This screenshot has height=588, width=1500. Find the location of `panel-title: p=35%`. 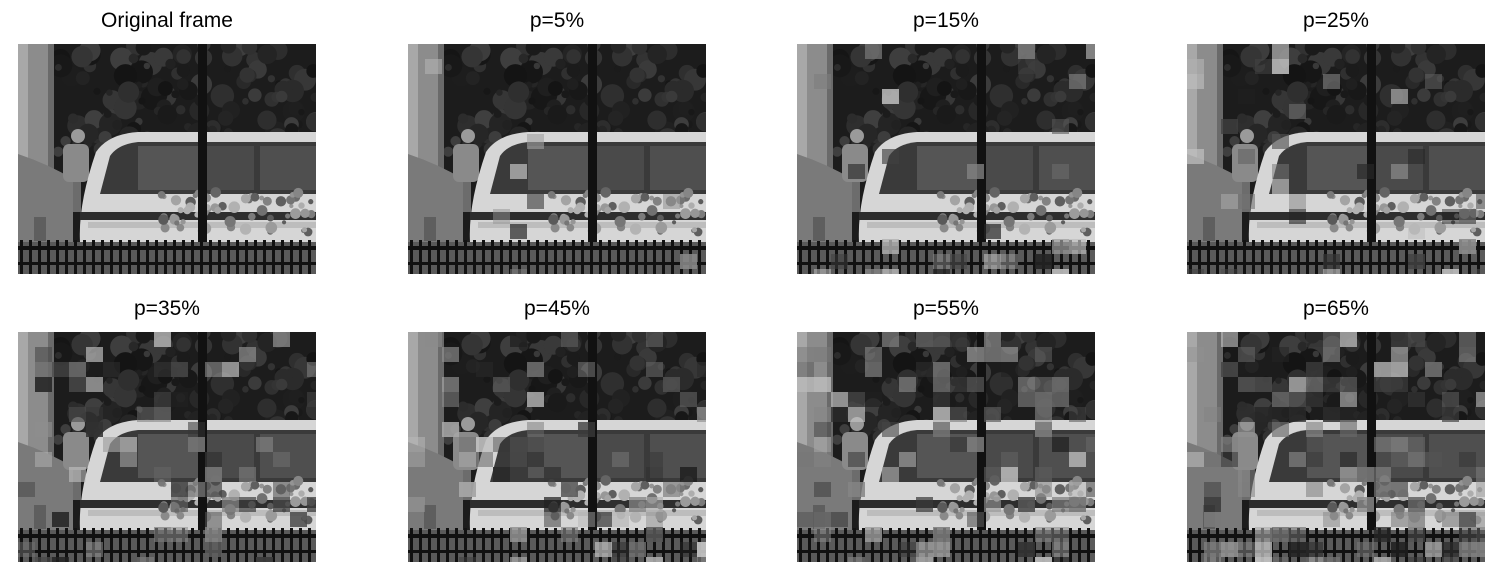

panel-title: p=35% is located at coordinates (167, 308).